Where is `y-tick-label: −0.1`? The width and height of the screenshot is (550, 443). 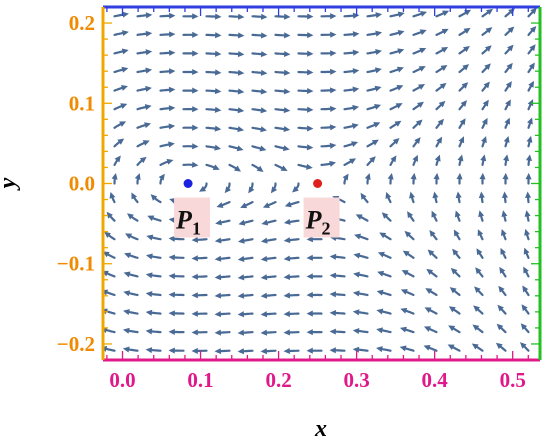 y-tick-label: −0.1 is located at coordinates (76, 264).